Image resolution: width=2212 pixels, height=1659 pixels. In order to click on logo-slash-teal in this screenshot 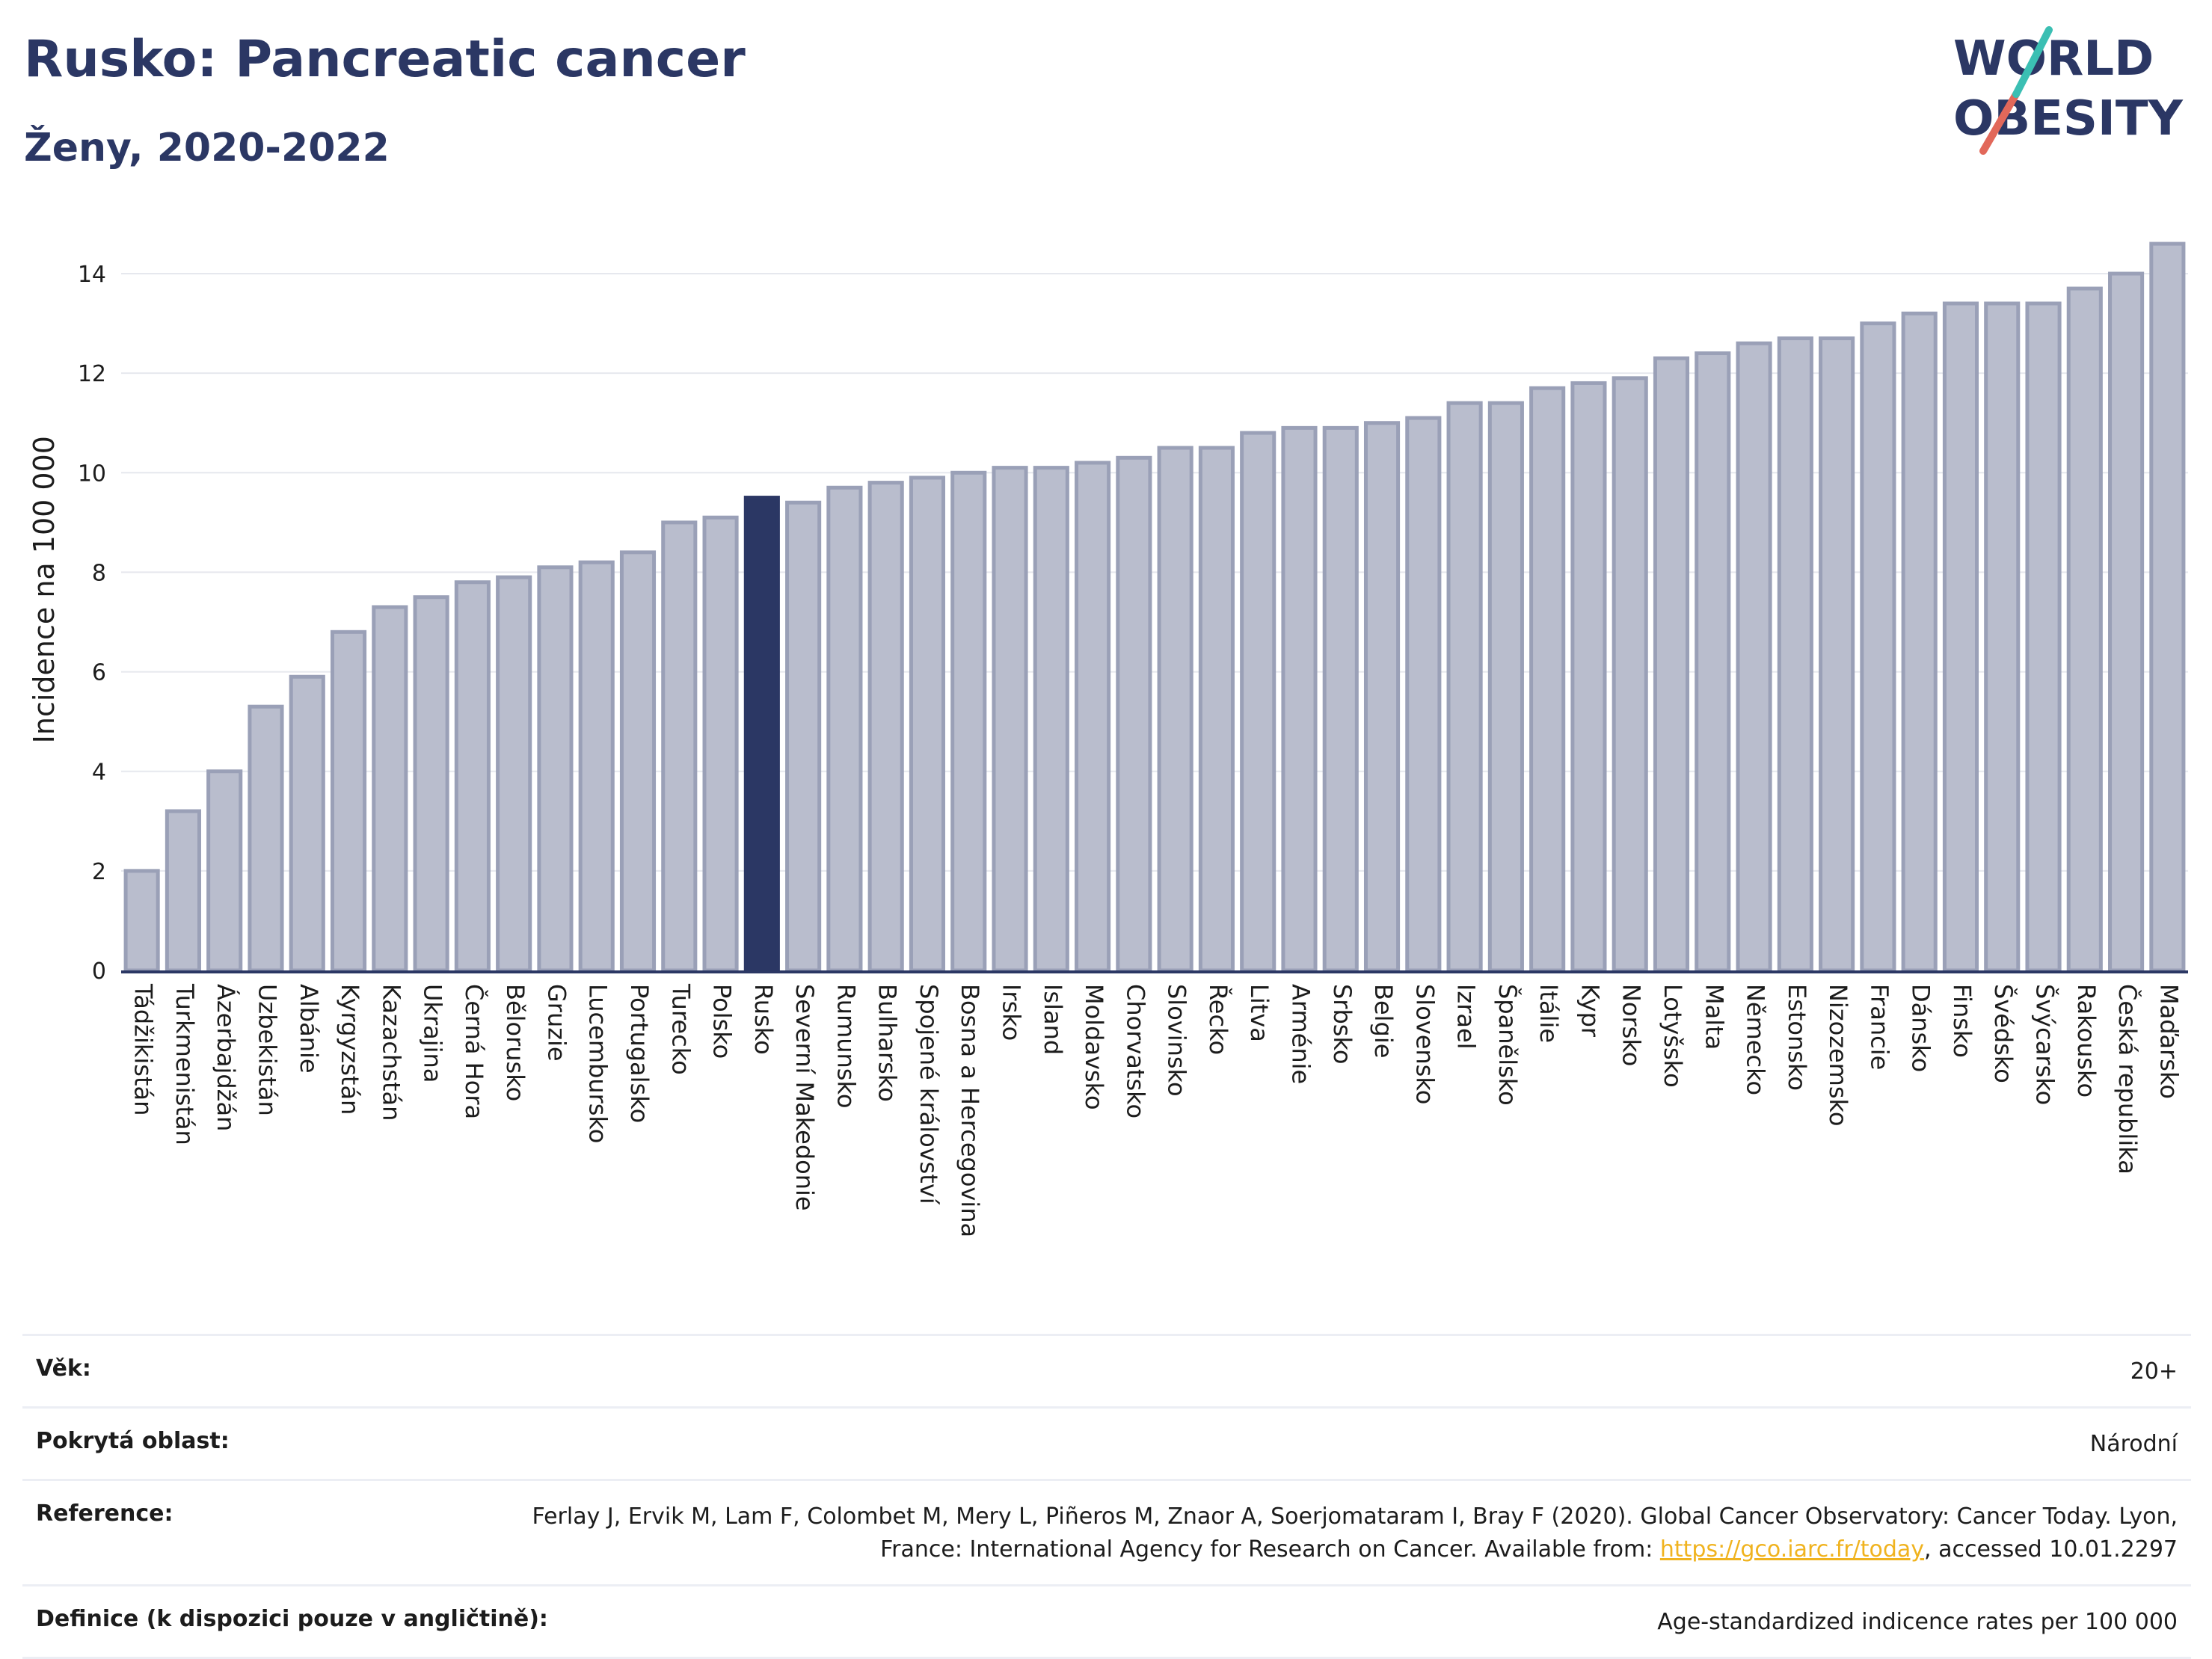, I will do `click(2032, 62)`.